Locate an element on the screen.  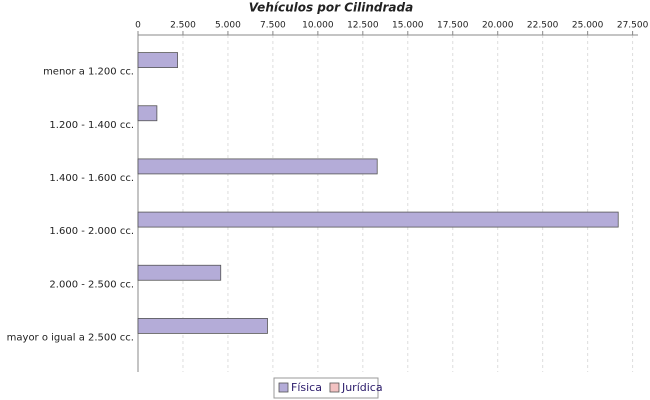
chart-title: Vehículos por Cilindrada is located at coordinates (331, 8).